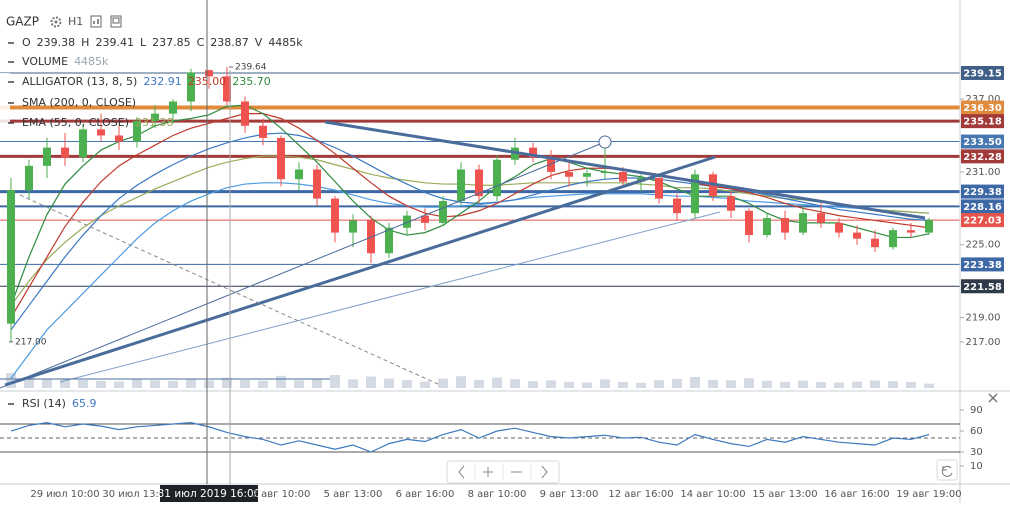 The height and width of the screenshot is (511, 1010). What do you see at coordinates (281, 494) in the screenshot?
I see `x-tick-label: 2 авг 10:00` at bounding box center [281, 494].